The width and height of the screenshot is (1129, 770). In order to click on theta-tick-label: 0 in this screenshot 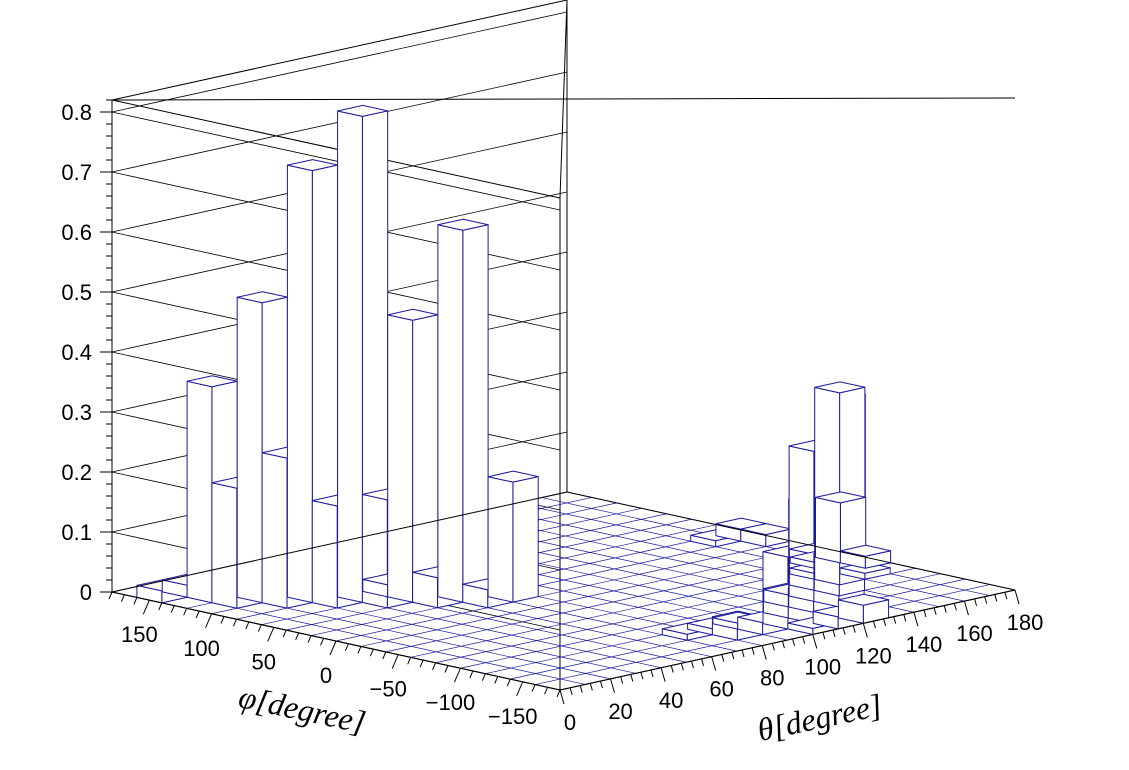, I will do `click(570, 722)`.